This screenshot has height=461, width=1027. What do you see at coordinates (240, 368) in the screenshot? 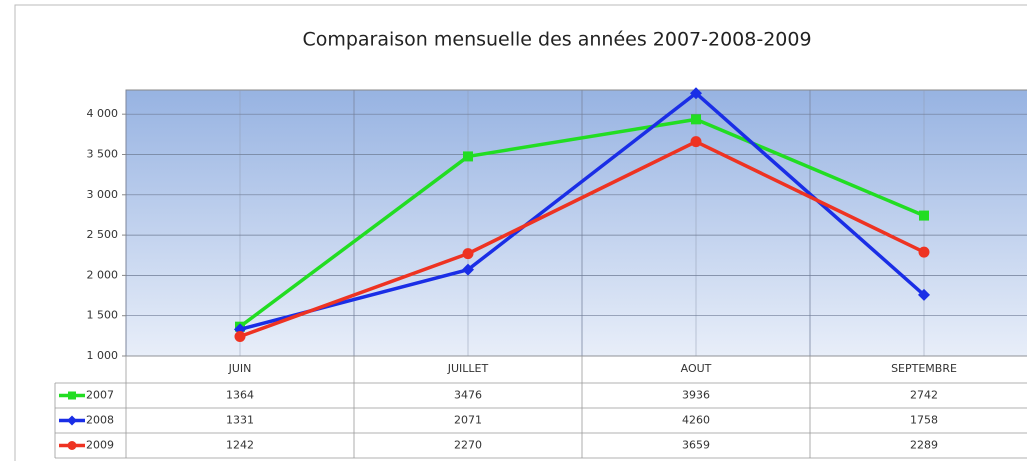
I see `x-tick-label: JUIN` at bounding box center [240, 368].